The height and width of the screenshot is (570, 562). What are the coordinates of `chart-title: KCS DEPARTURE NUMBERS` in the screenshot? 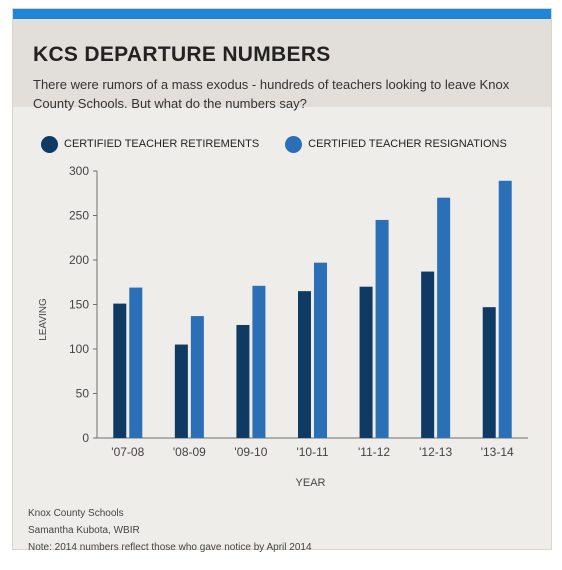 It's located at (182, 54).